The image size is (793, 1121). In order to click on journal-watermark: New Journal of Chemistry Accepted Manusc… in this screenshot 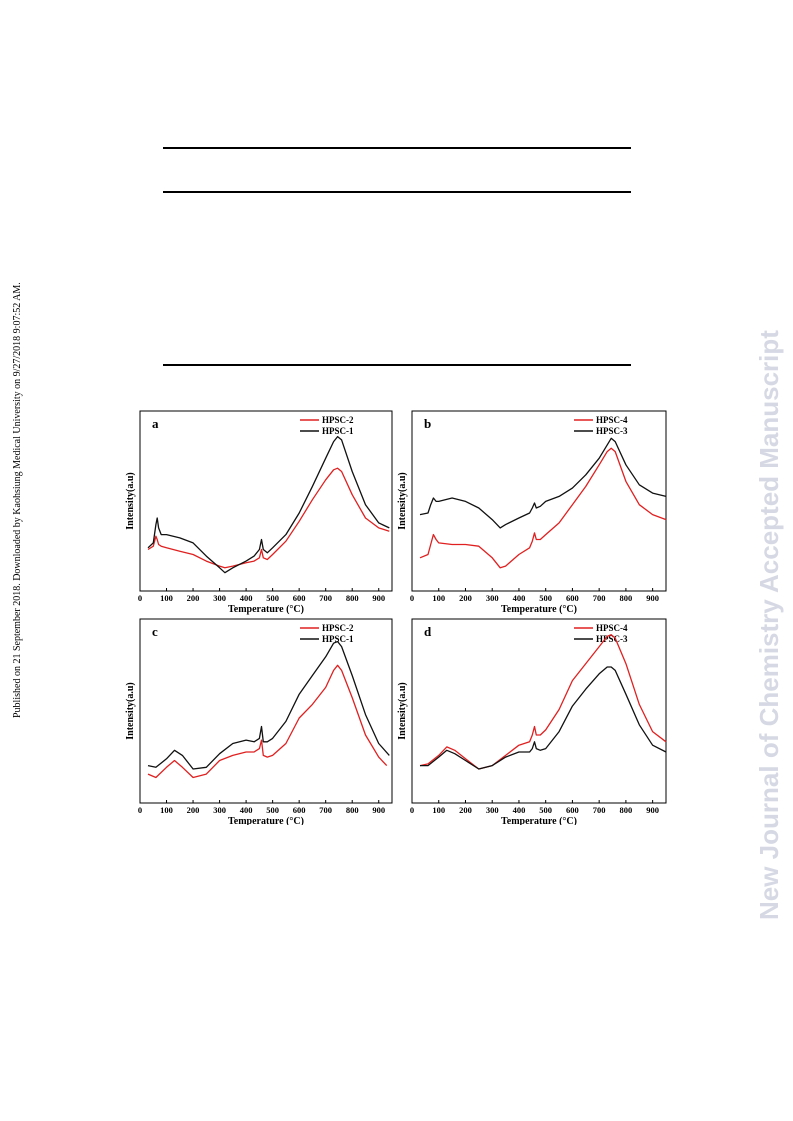, I will do `click(769, 625)`.